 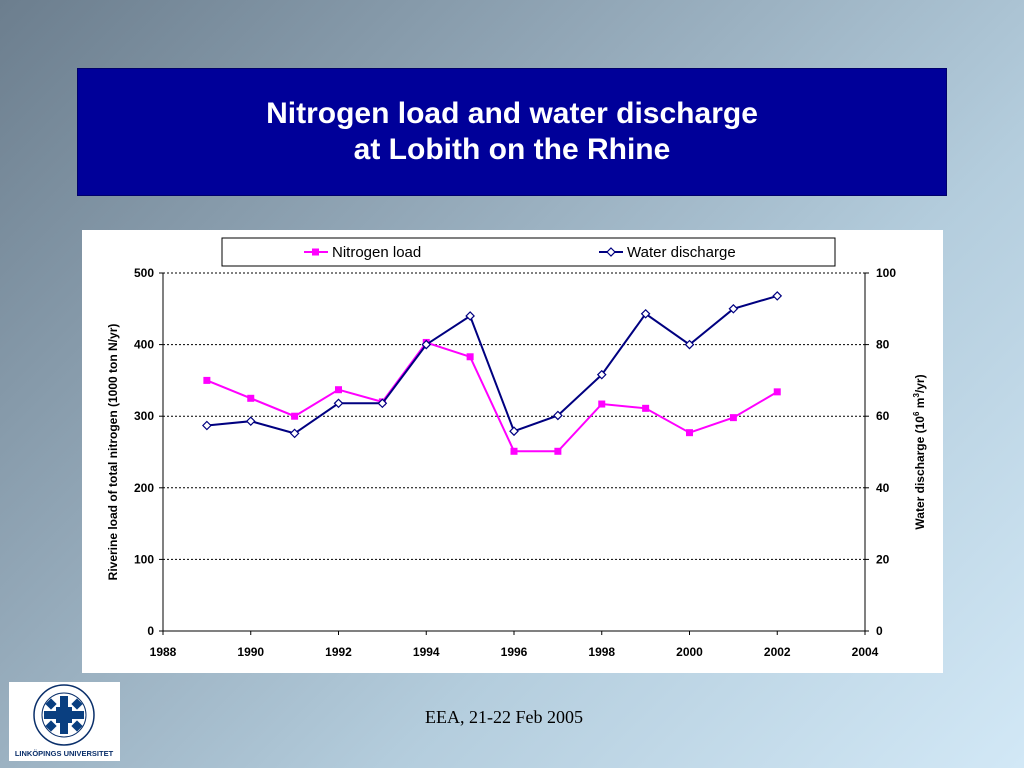 What do you see at coordinates (681, 252) in the screenshot?
I see `legend-discharge-label: Water discharge` at bounding box center [681, 252].